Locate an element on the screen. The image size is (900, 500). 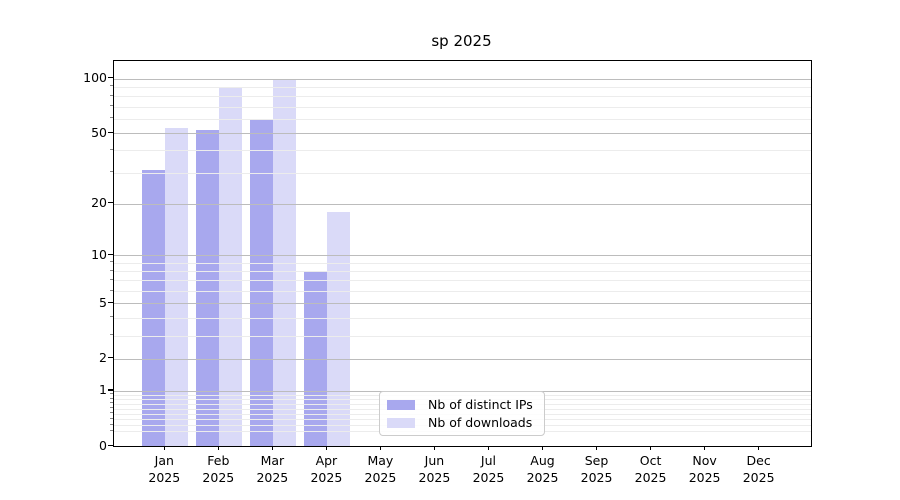
legend-label-distinct-ips: Nb of distinct IPs is located at coordinates (480, 404).